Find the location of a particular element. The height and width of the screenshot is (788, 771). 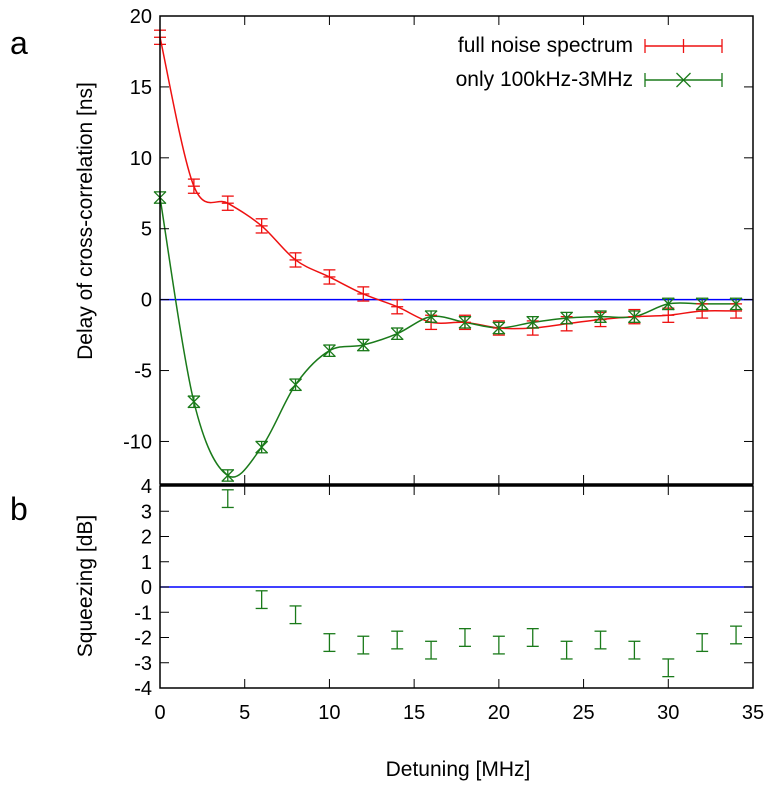

panel-a-y-tick-label: 10 is located at coordinates (141, 159).